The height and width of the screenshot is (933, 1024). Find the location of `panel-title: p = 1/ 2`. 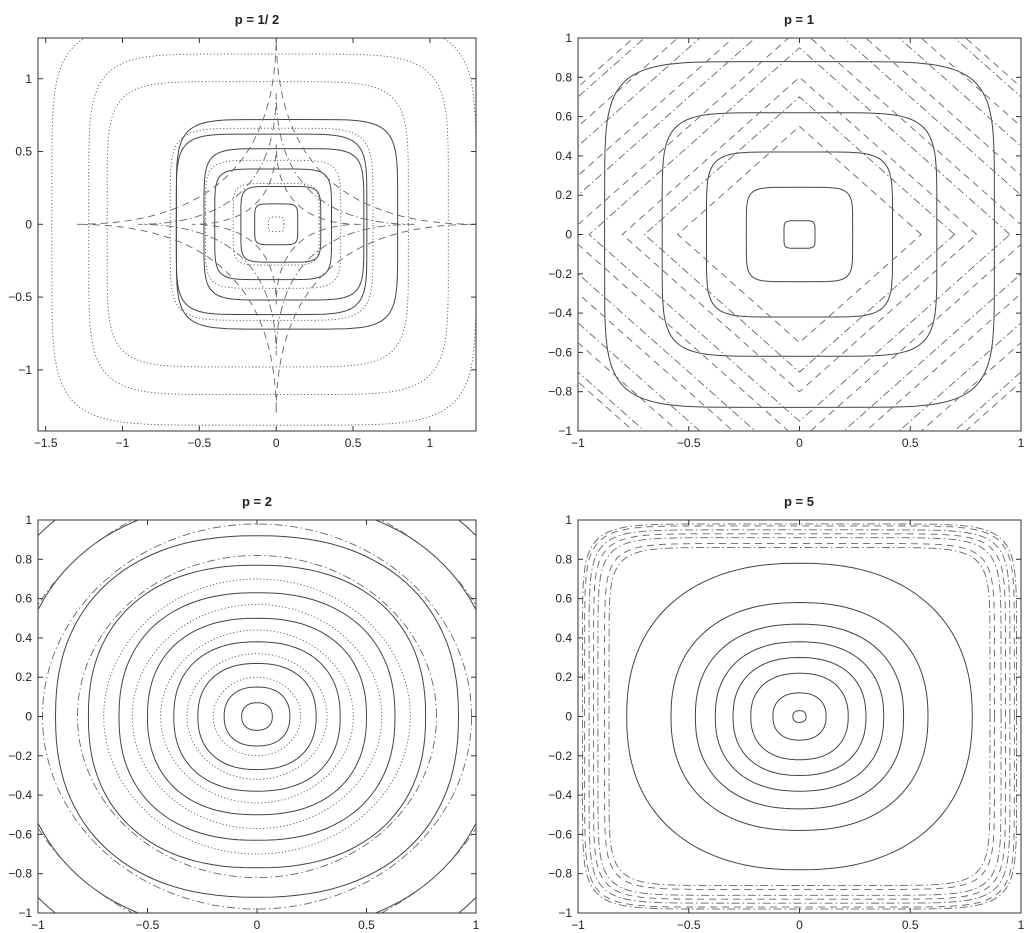

panel-title: p = 1/ 2 is located at coordinates (257, 19).